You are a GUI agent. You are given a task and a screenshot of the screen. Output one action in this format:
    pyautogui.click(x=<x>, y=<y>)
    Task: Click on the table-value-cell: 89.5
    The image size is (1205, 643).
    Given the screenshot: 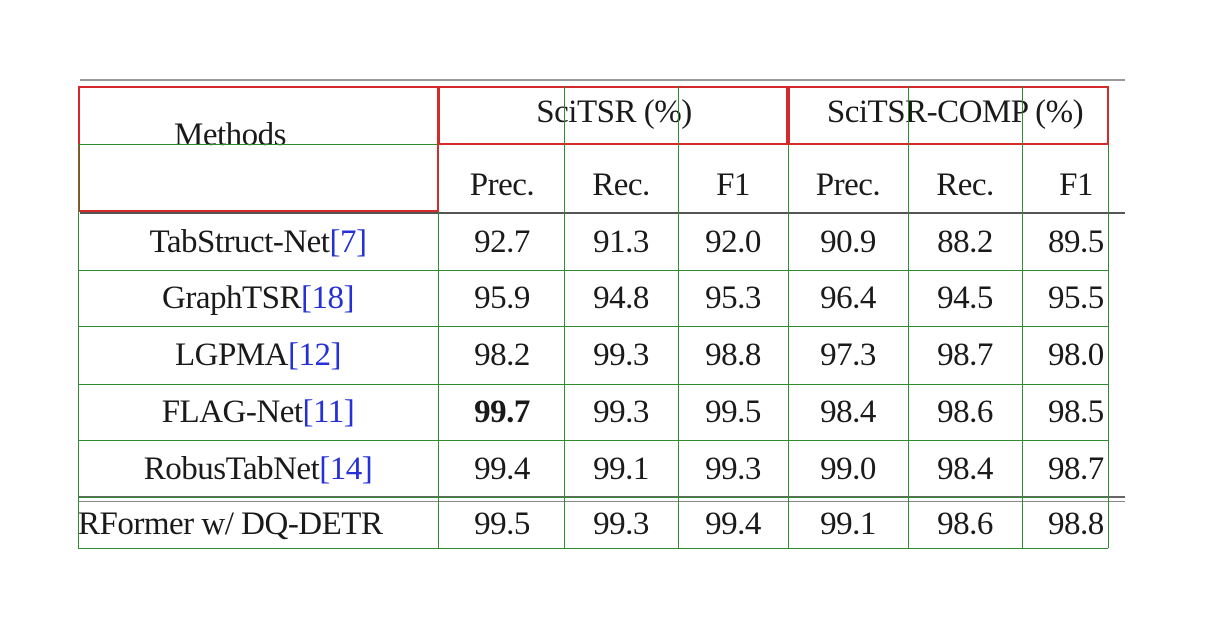 What is the action you would take?
    pyautogui.click(x=1076, y=241)
    